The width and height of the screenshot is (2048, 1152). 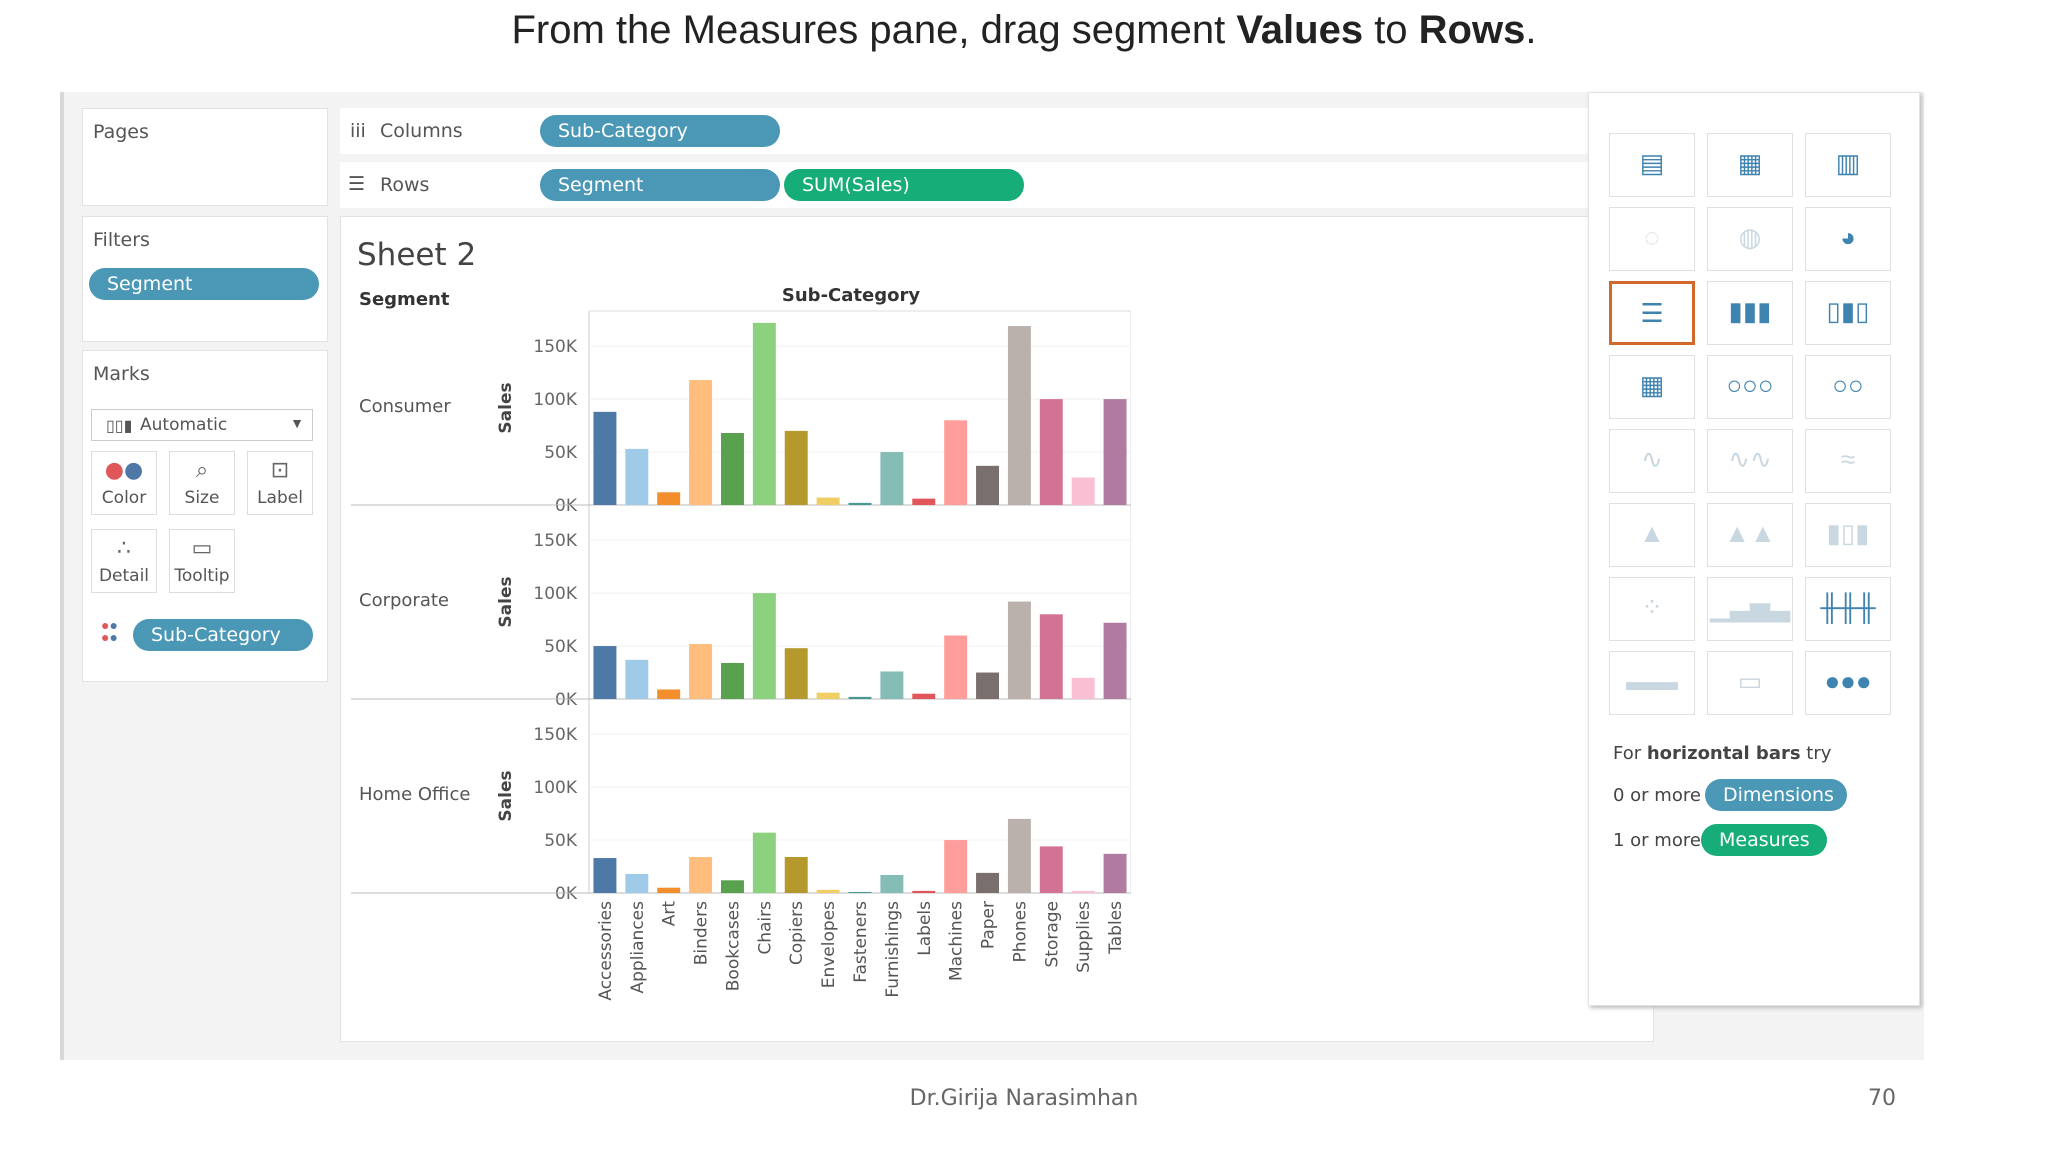 I want to click on show-me-gantt-chart: ▬▬, so click(x=1652, y=683).